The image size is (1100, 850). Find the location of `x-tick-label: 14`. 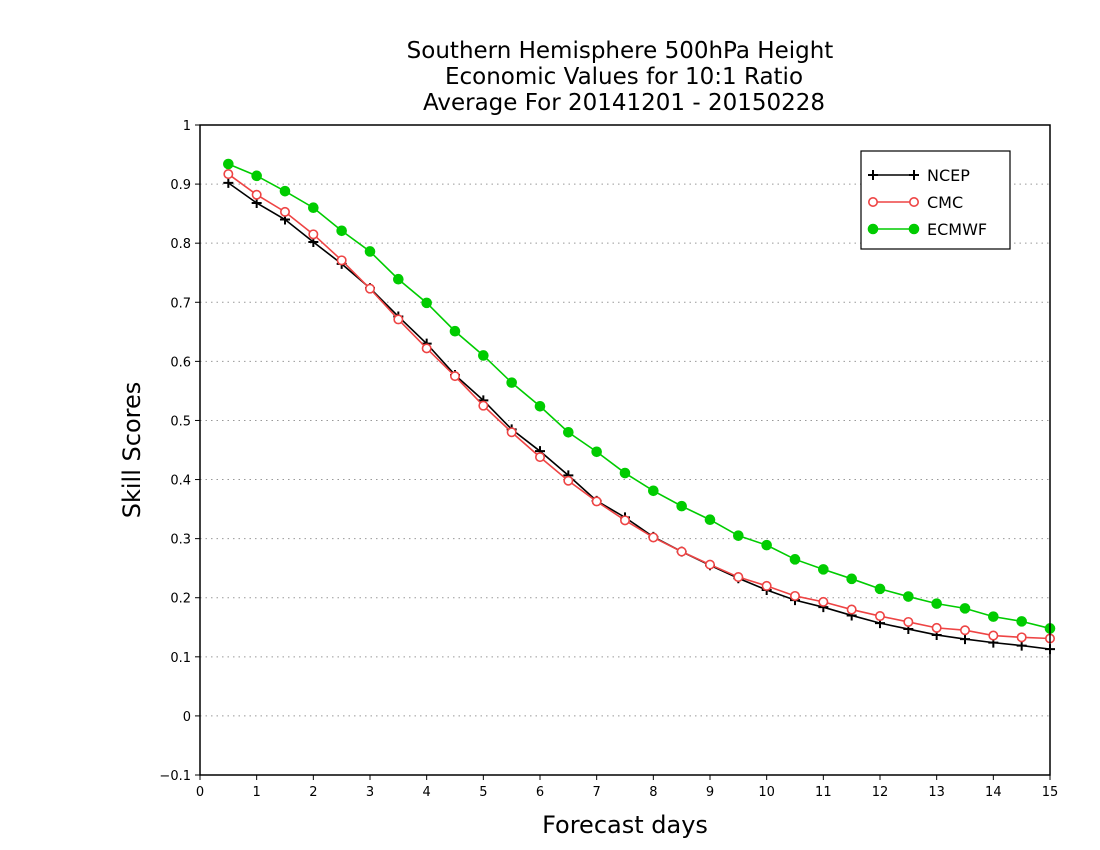

x-tick-label: 14 is located at coordinates (993, 792).